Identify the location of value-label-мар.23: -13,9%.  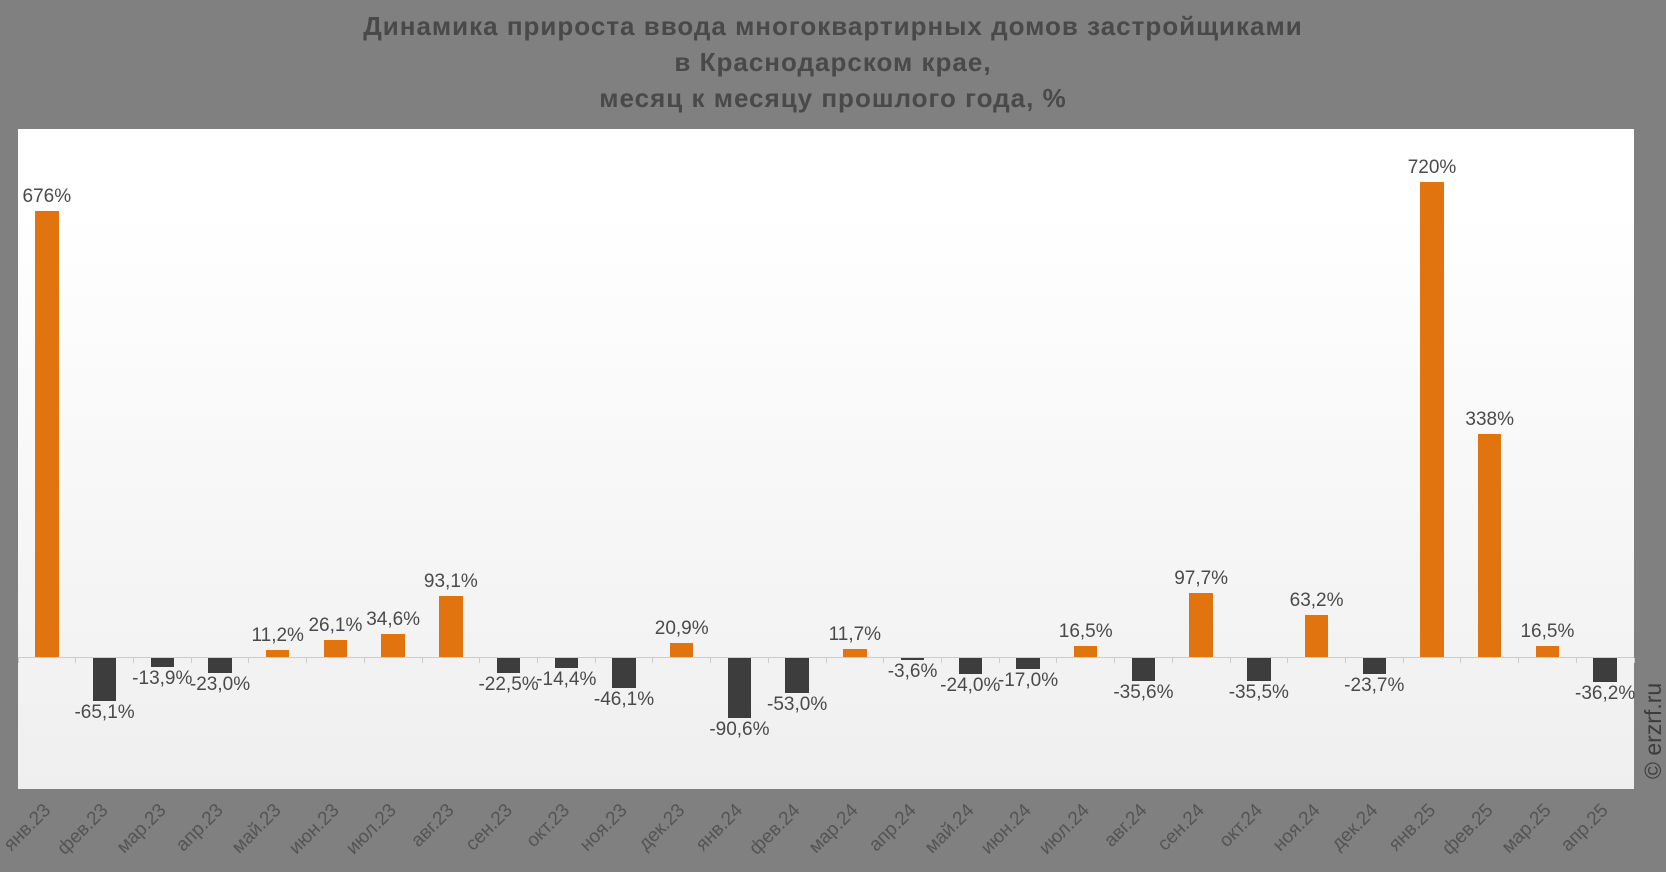
(162, 679).